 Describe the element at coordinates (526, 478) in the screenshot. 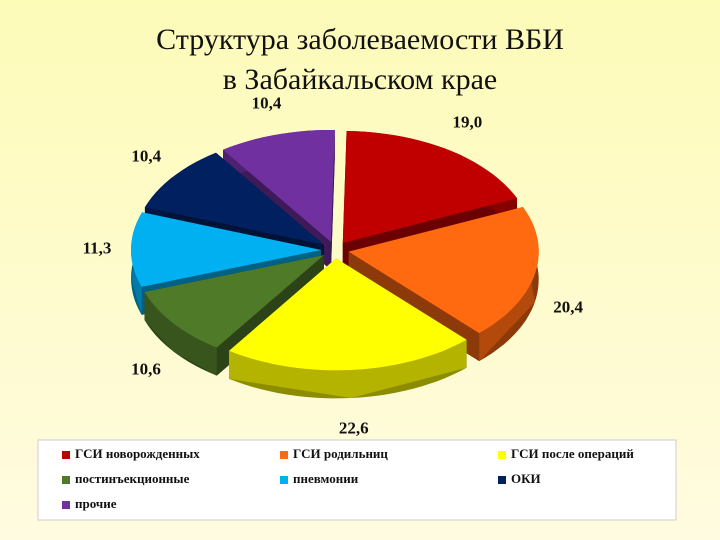

I see `legend-label: ОКИ` at that location.